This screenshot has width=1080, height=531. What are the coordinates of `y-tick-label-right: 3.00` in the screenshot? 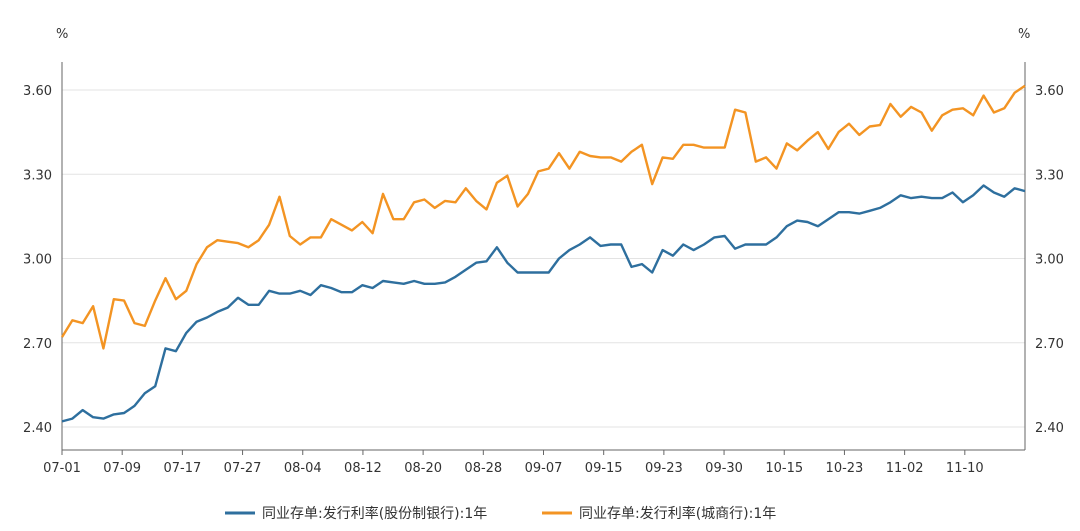 It's located at (1049, 260).